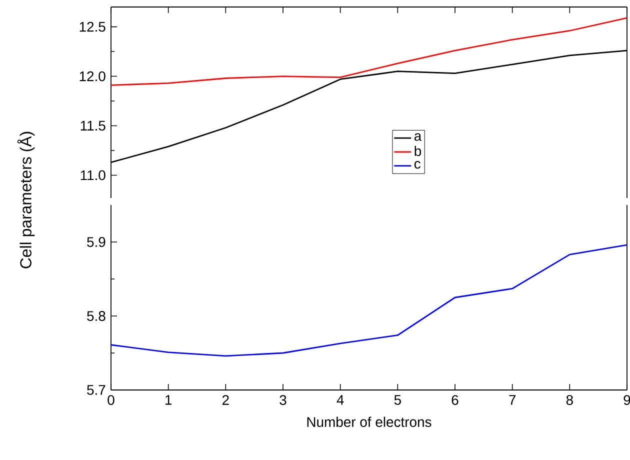 This screenshot has width=630, height=460. What do you see at coordinates (397, 400) in the screenshot?
I see `x-tick-label: 5` at bounding box center [397, 400].